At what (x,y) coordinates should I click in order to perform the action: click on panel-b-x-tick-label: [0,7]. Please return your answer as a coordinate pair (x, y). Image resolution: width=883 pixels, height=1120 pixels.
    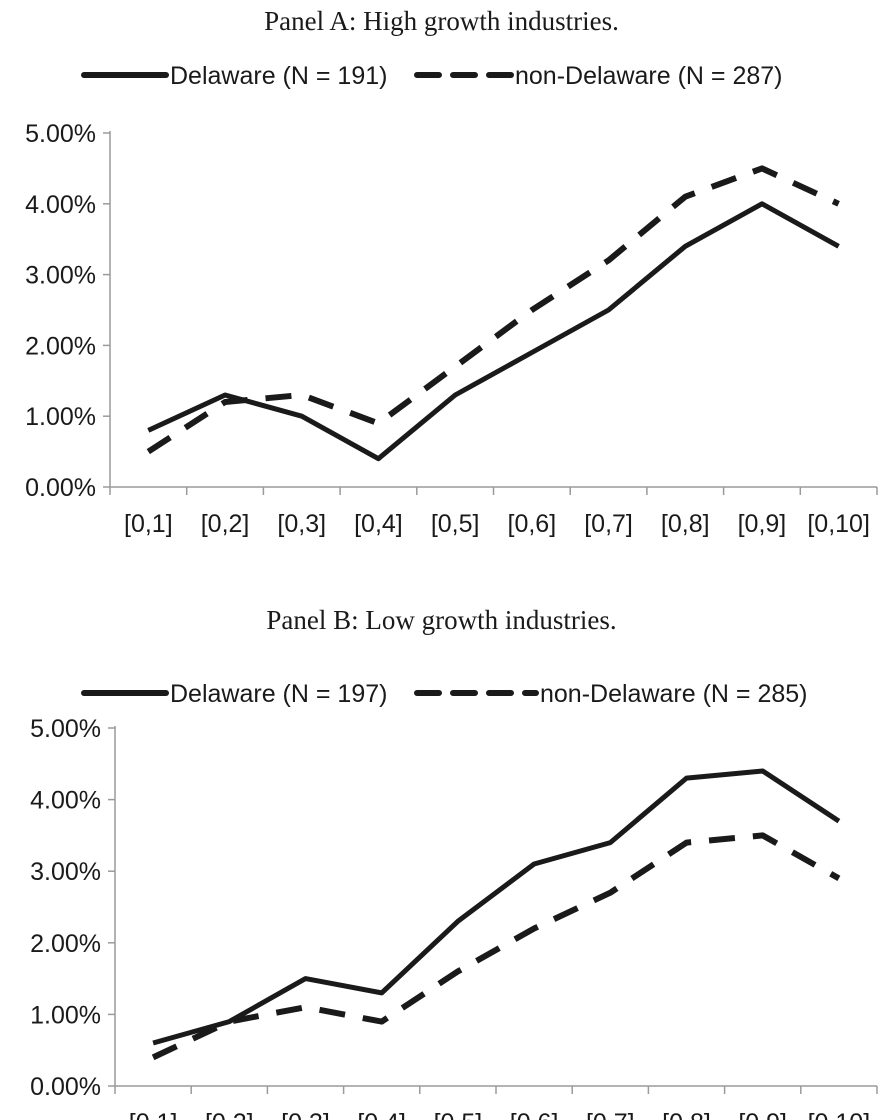
    Looking at the image, I should click on (610, 1114).